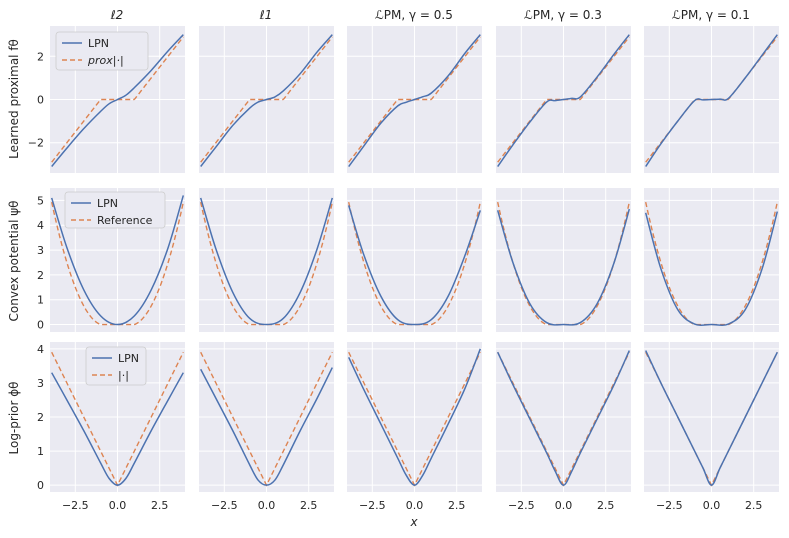  I want to click on panel-r2-c4, so click(711, 417).